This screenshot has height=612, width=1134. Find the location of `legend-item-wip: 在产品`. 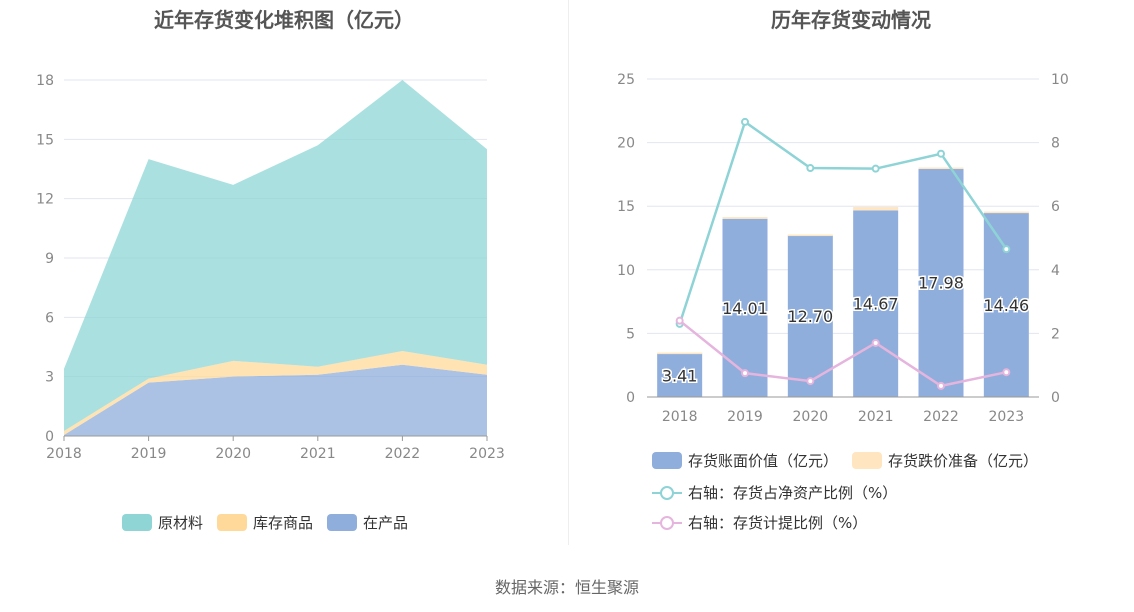

legend-item-wip: 在产品 is located at coordinates (367, 522).